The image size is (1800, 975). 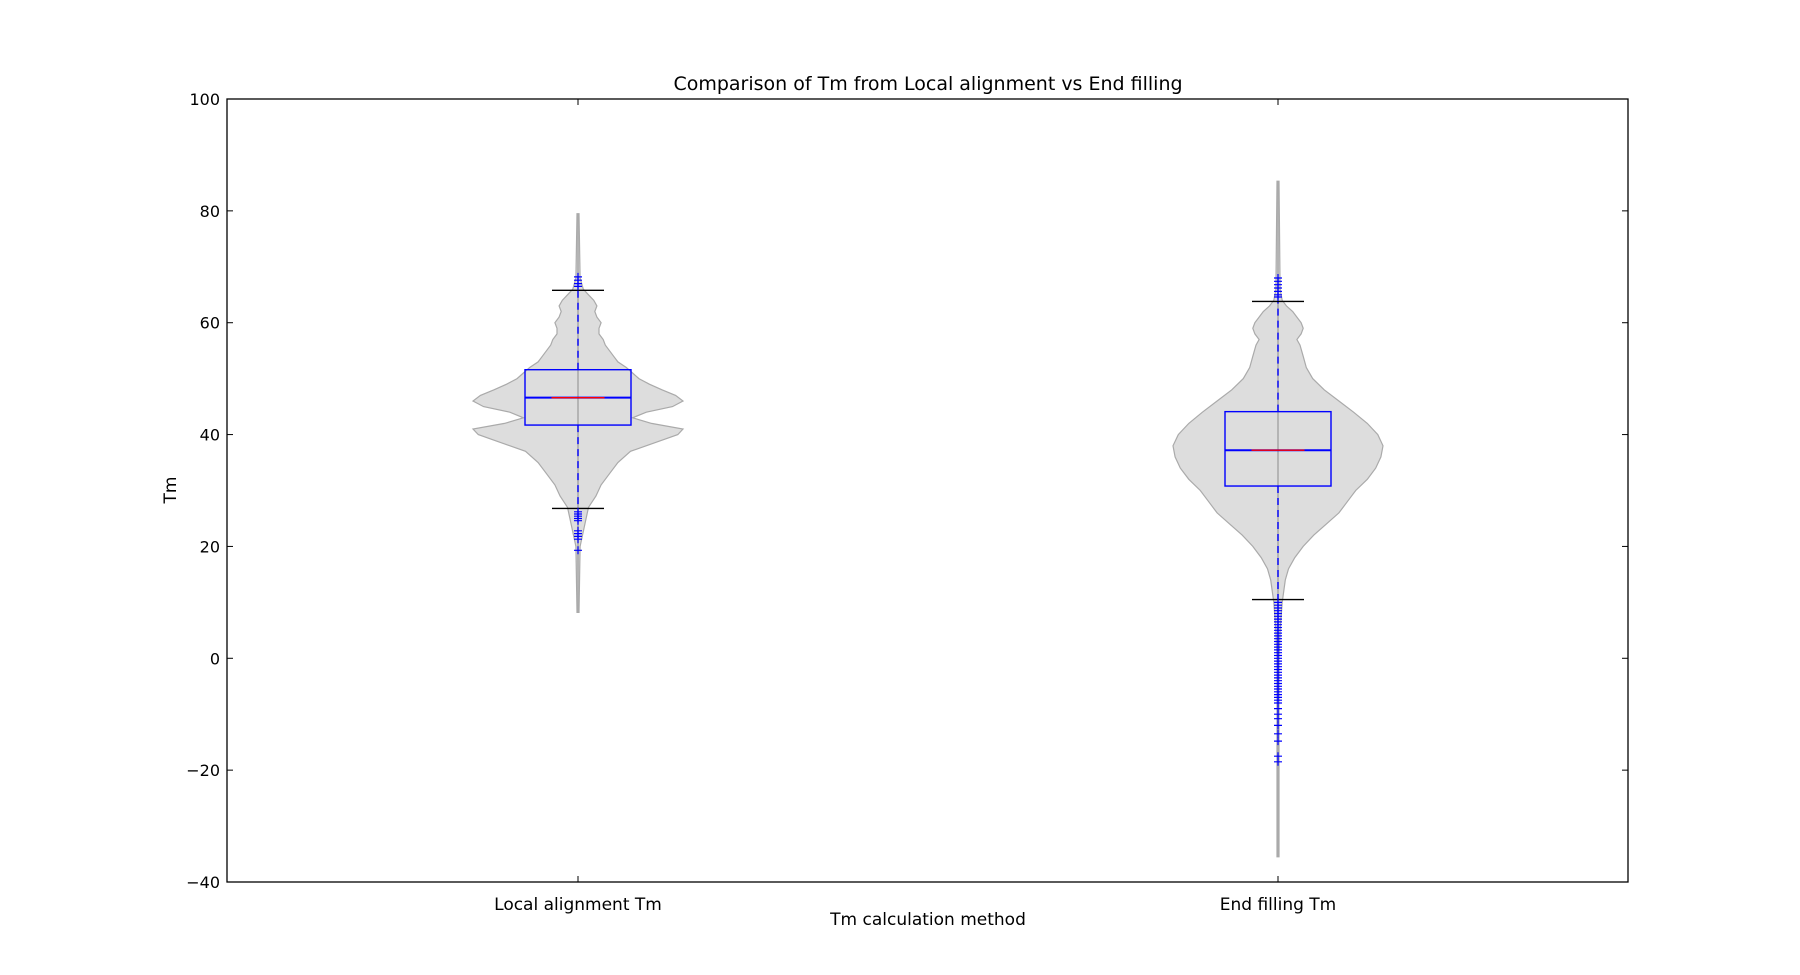 What do you see at coordinates (210, 211) in the screenshot?
I see `y-tick-label: 80` at bounding box center [210, 211].